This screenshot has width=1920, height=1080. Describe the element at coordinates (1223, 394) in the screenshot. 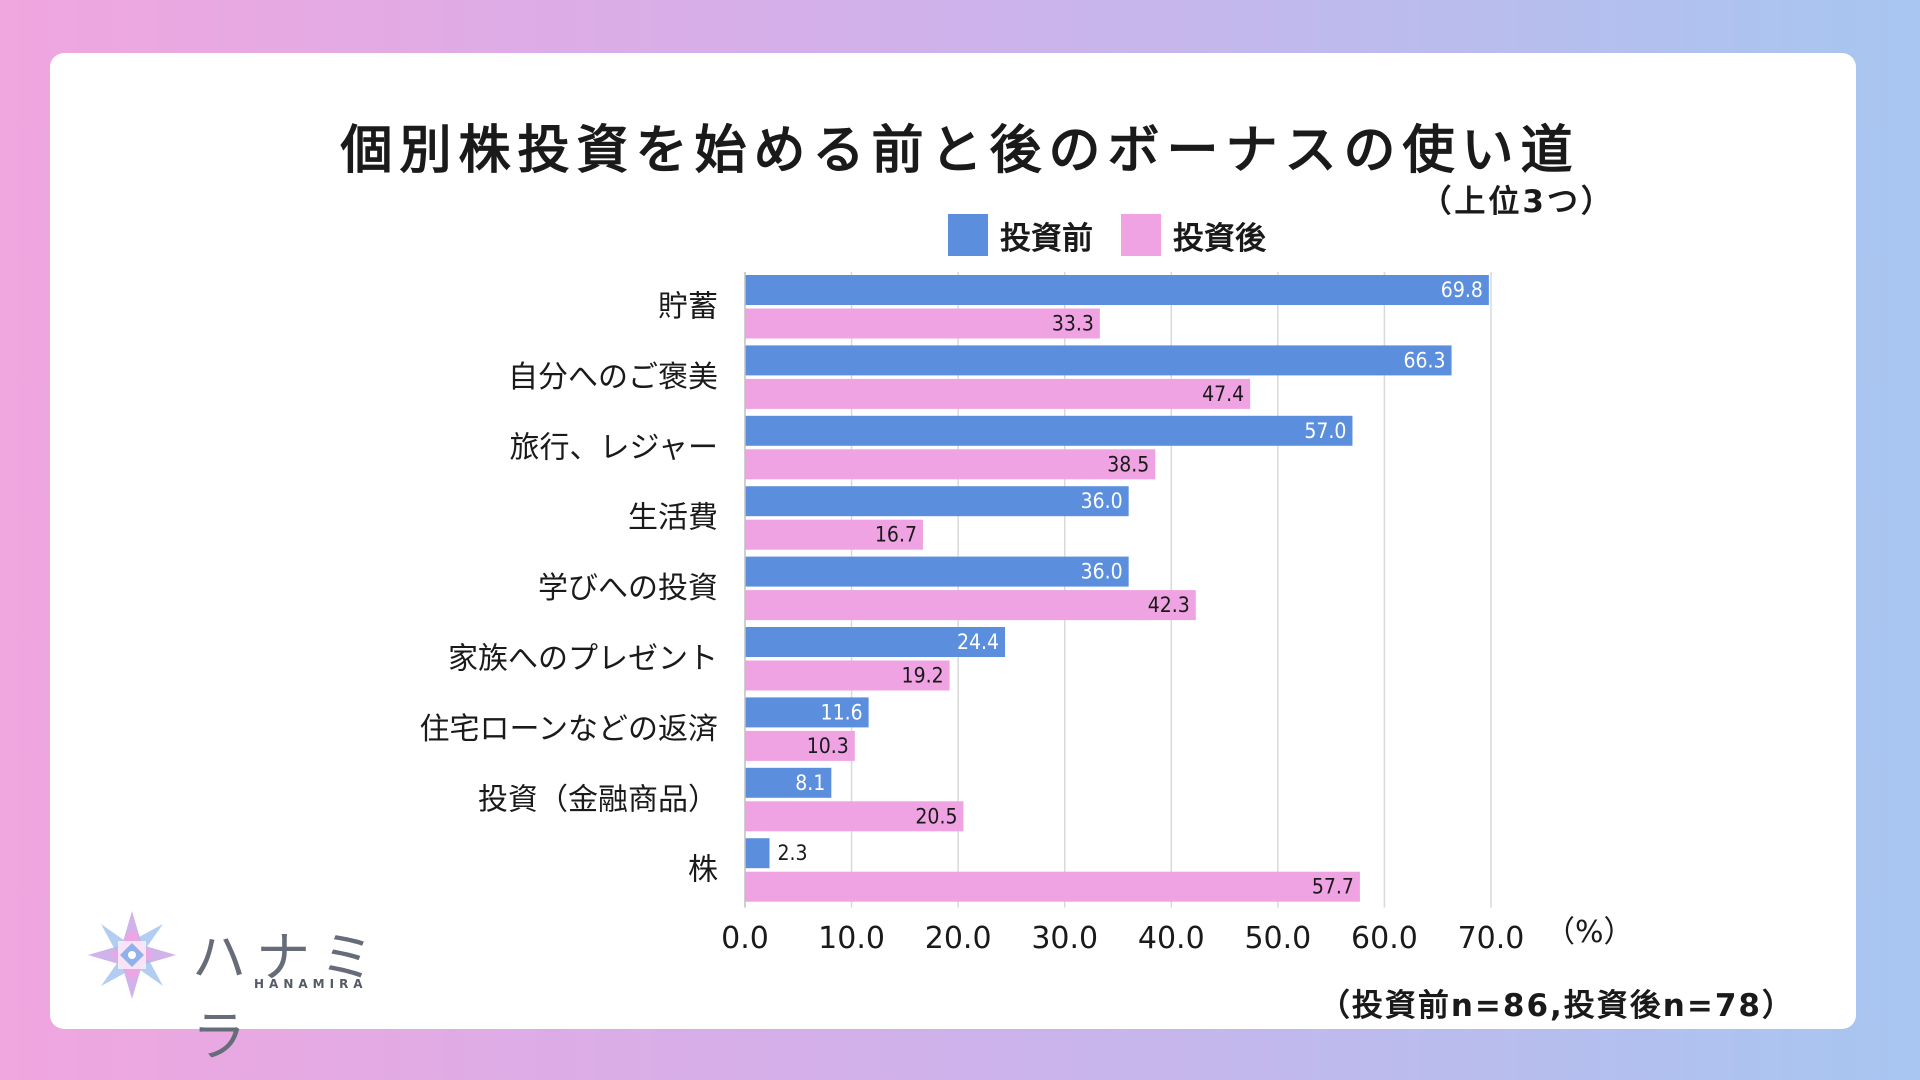

I see `data-label: 47.4` at that location.